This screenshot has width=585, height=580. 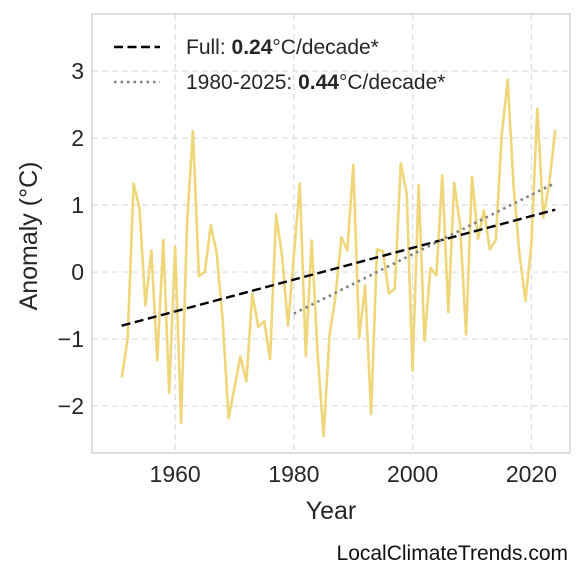 What do you see at coordinates (424, 248) in the screenshot?
I see `recent-trend-line` at bounding box center [424, 248].